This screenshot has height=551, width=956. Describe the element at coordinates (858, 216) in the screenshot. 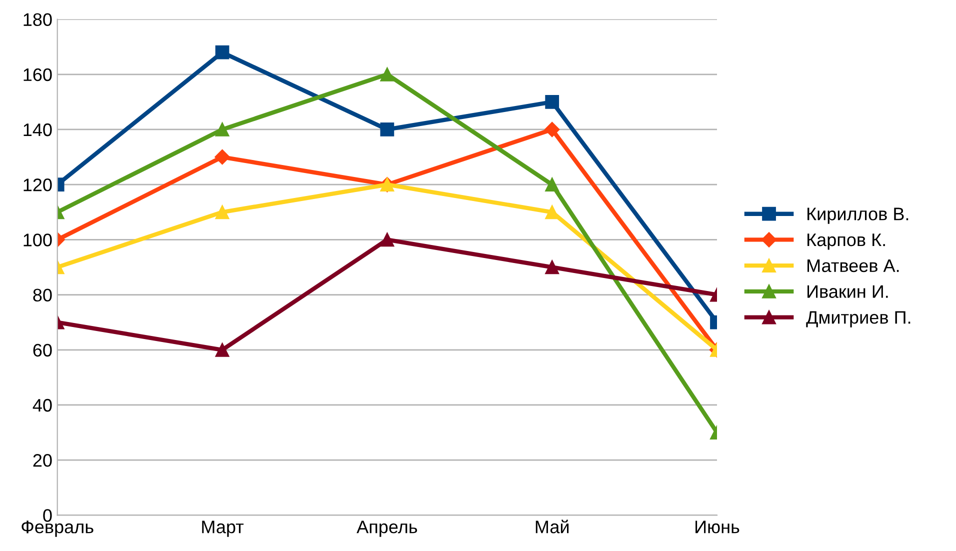

I see `legend-label: Кириллов В.` at that location.